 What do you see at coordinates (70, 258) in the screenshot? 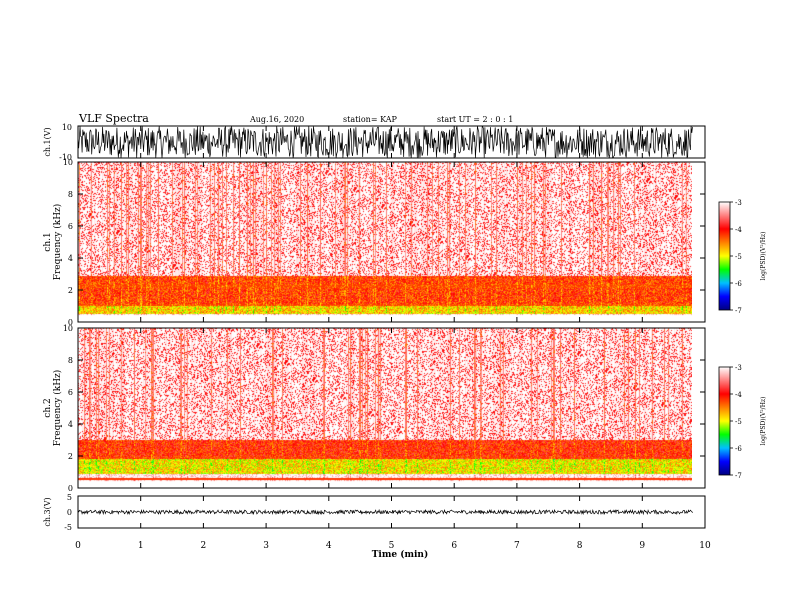
I see `ch1-spec-ytick-label: 4` at bounding box center [70, 258].